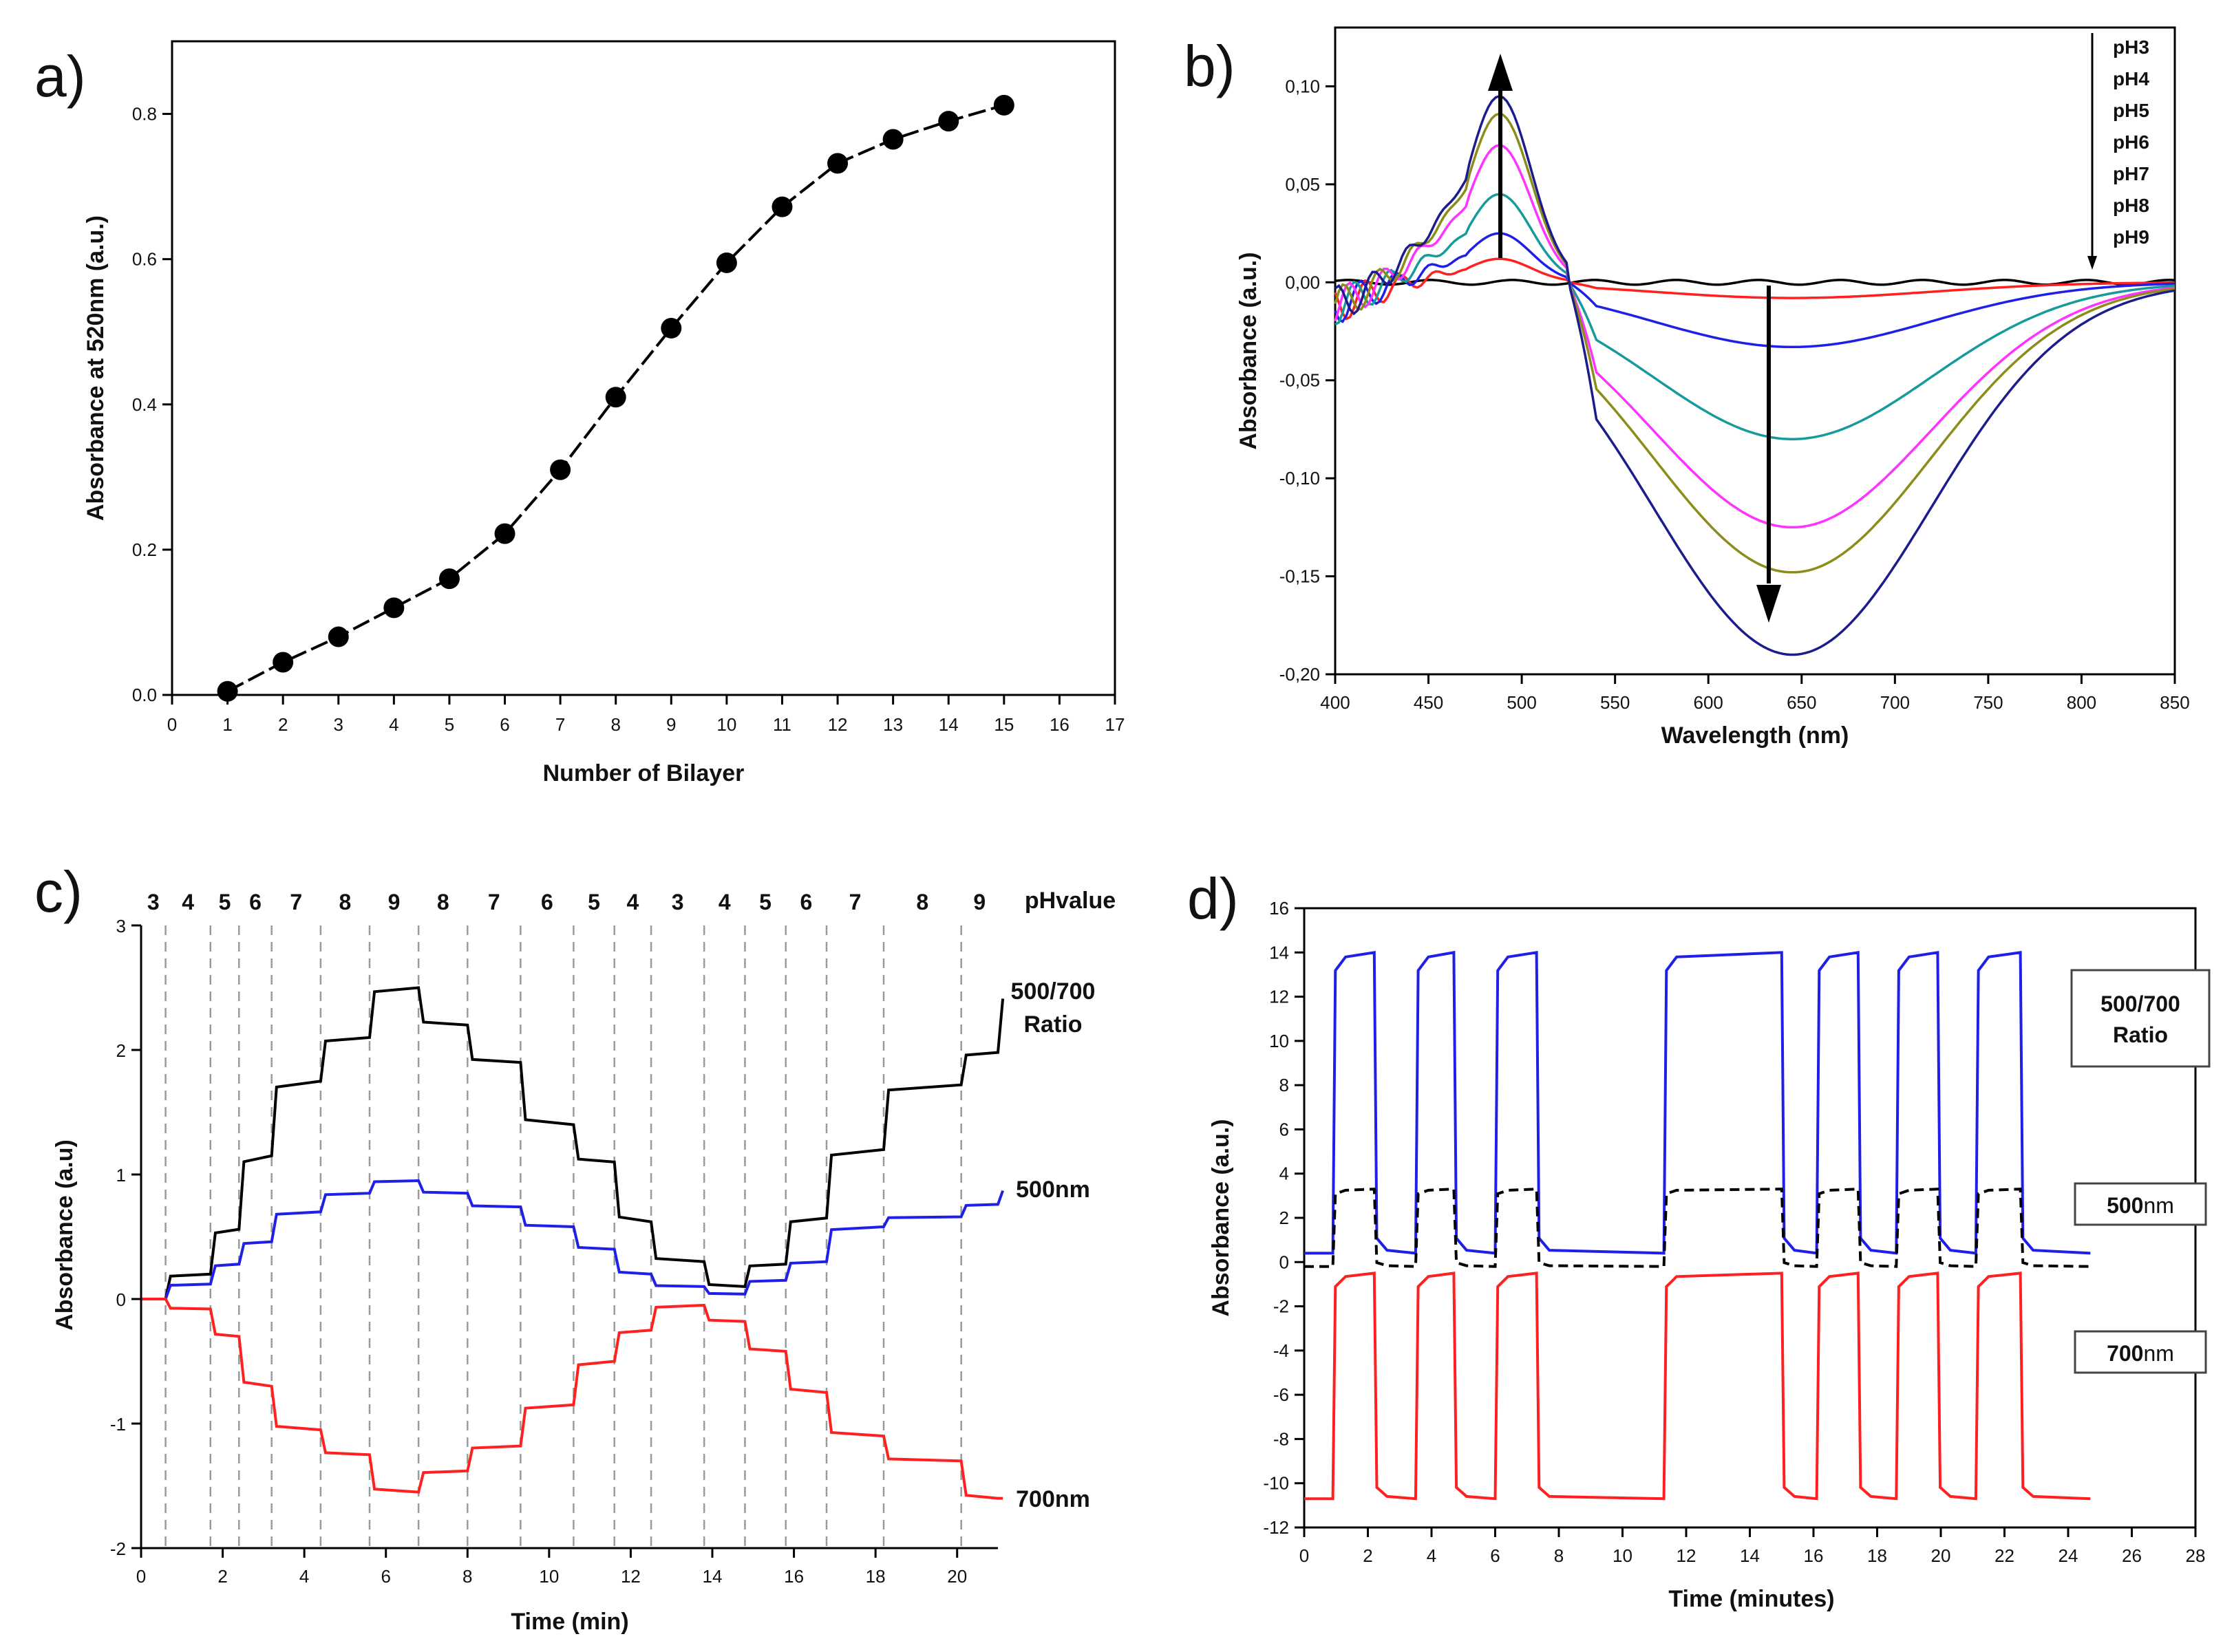 Image resolution: width=2234 pixels, height=1652 pixels. Describe the element at coordinates (2004, 1555) in the screenshot. I see `x-tick-label: 22` at that location.